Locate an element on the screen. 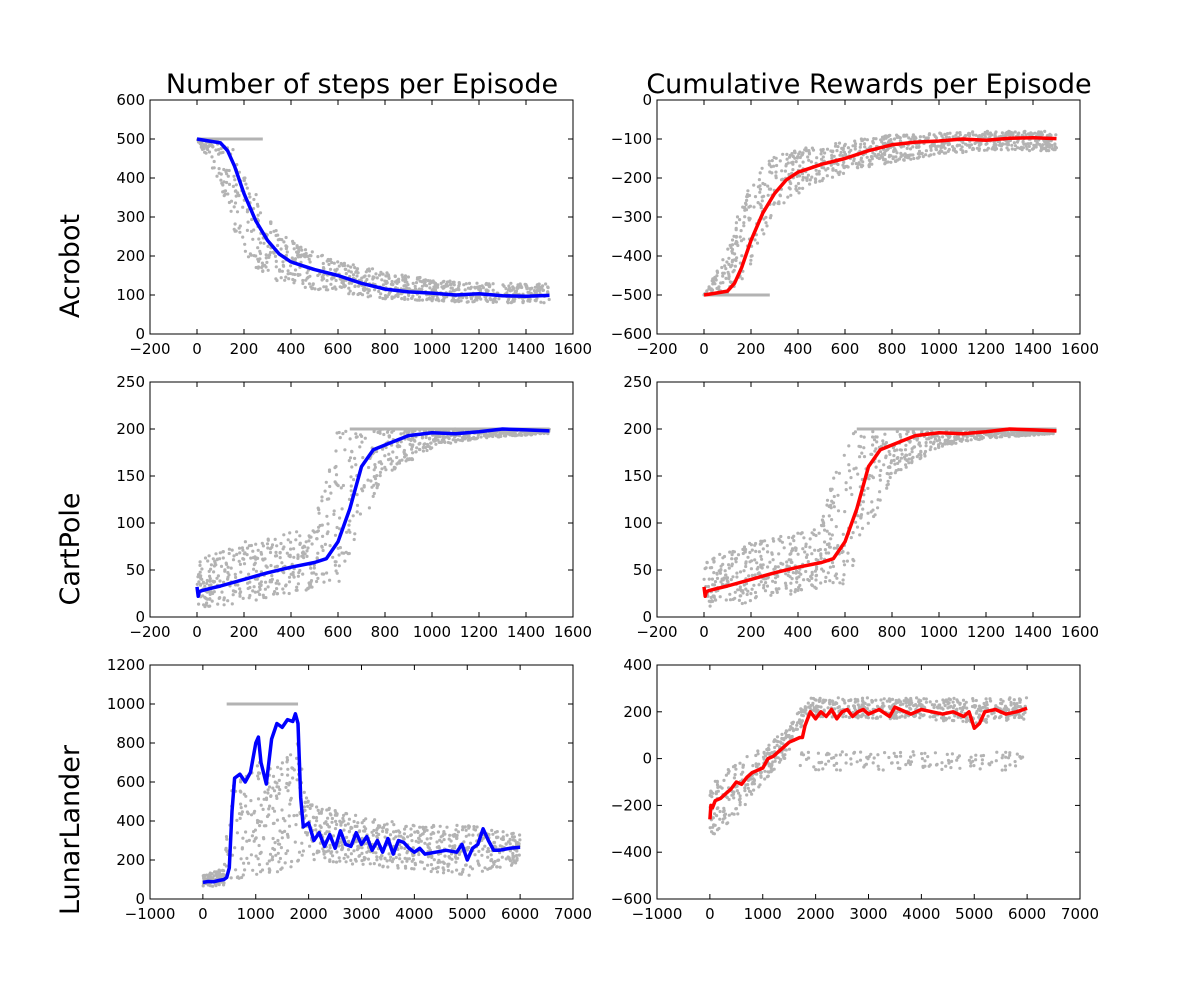 The width and height of the screenshot is (1200, 1000). y-tick-label: 150 is located at coordinates (637, 476).